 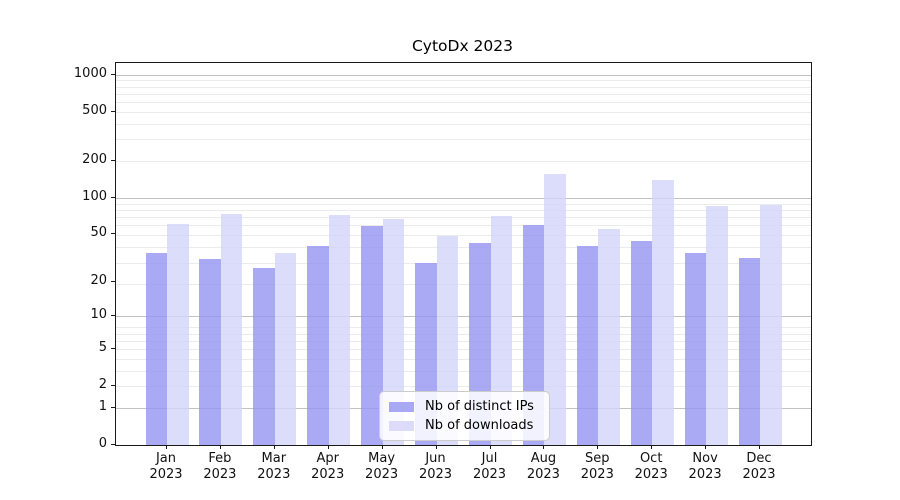 I want to click on legend-item-distinct-ips: Nb of distinct IPs, so click(x=466, y=406).